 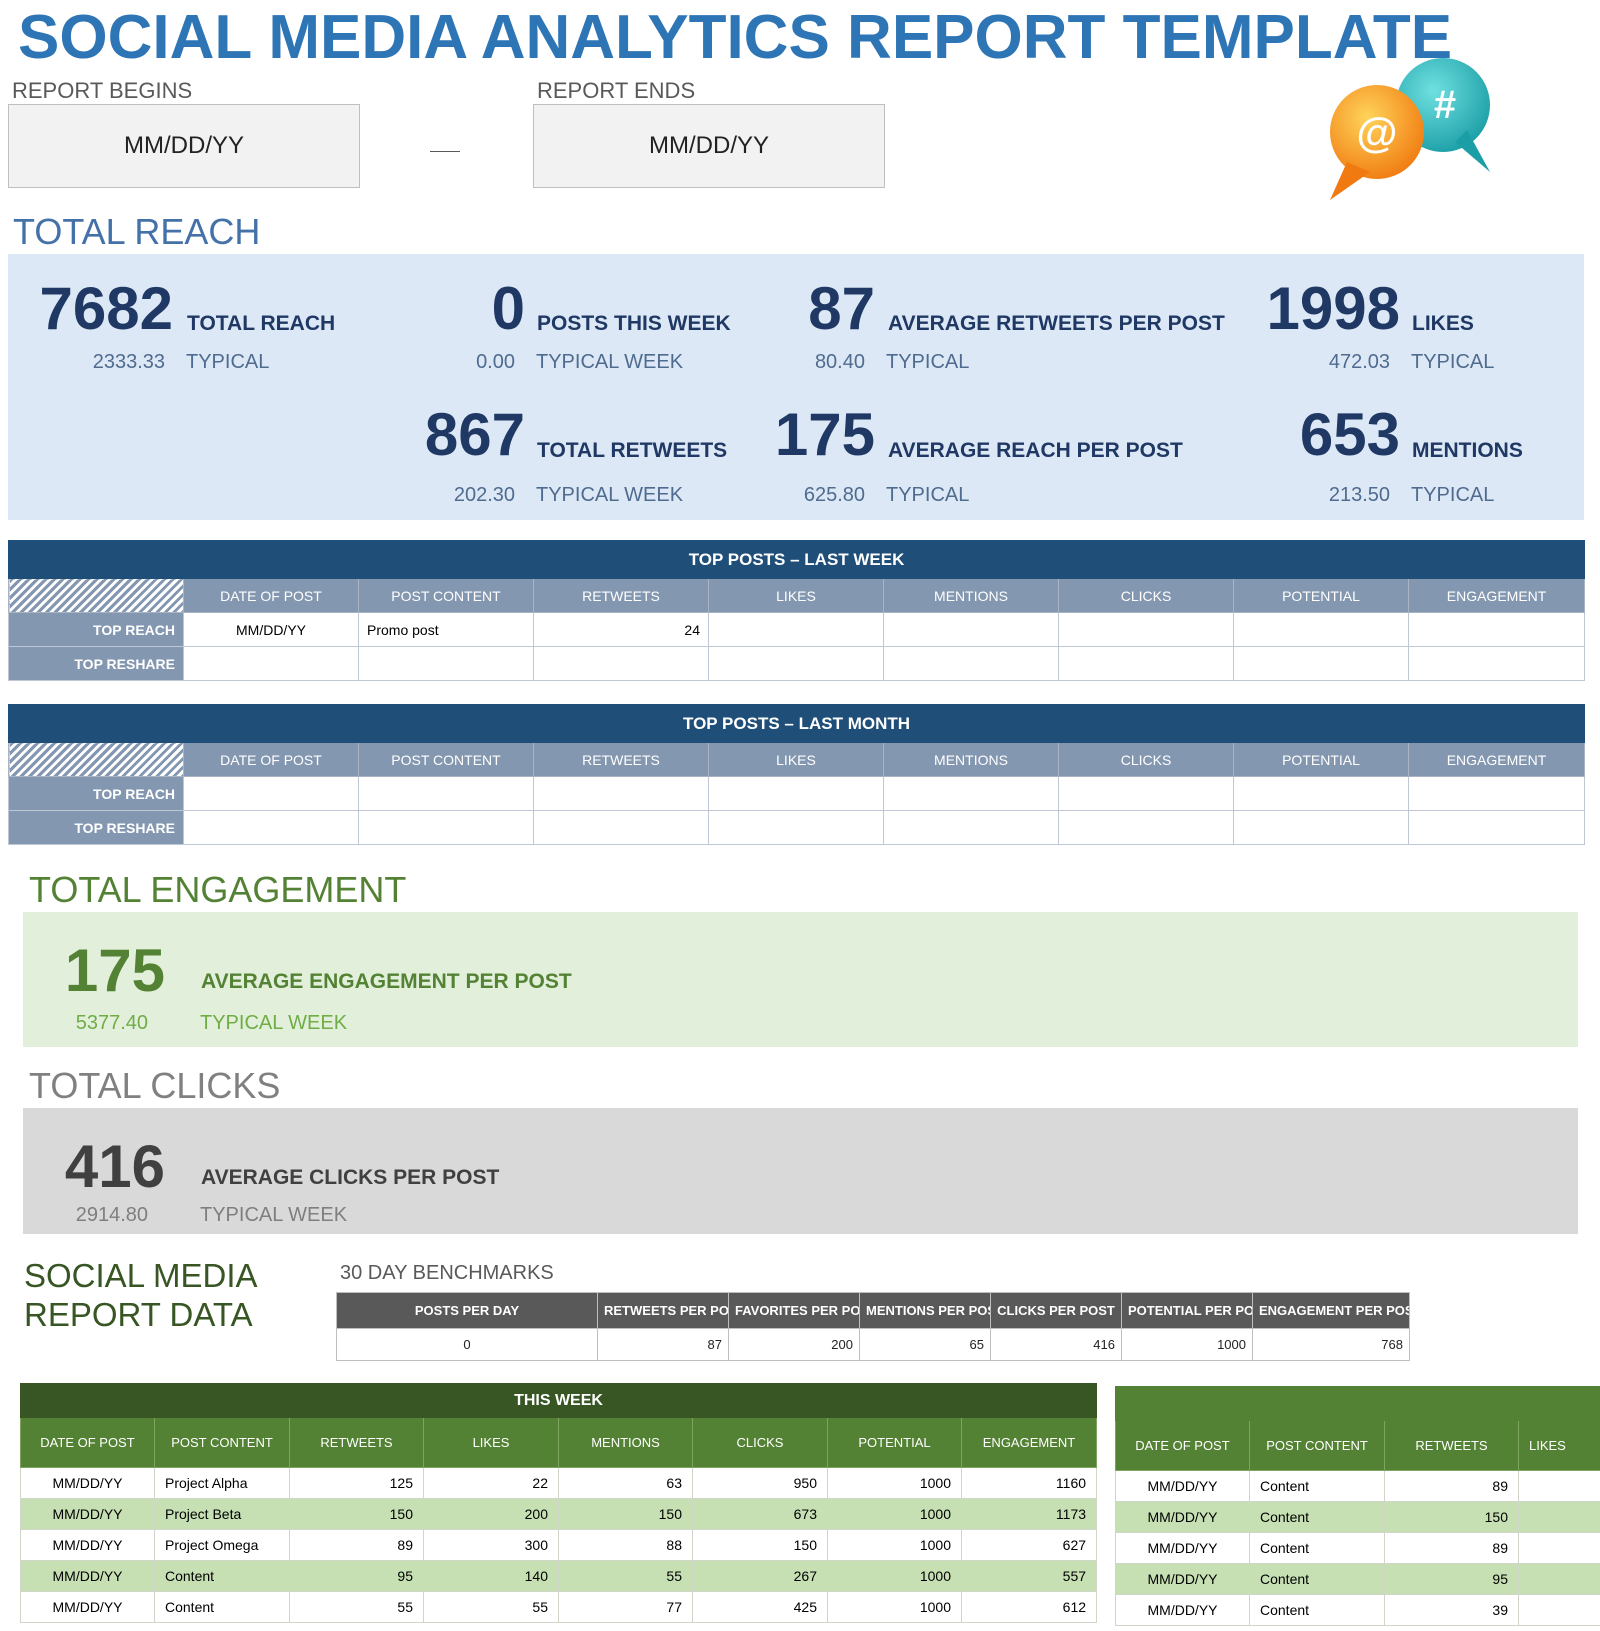 What do you see at coordinates (625, 1483) in the screenshot?
I see `table-cell: 63` at bounding box center [625, 1483].